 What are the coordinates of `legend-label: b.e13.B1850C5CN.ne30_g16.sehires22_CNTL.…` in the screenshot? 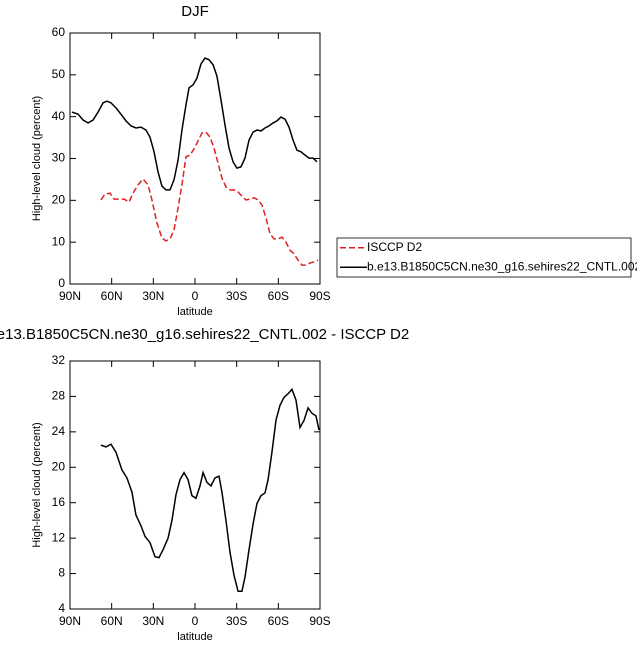 It's located at (502, 266).